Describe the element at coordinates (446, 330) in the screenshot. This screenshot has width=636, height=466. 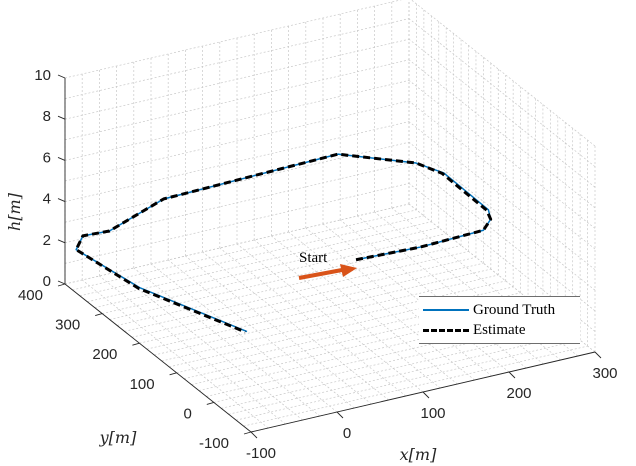
I see `dashed-line-icon` at that location.